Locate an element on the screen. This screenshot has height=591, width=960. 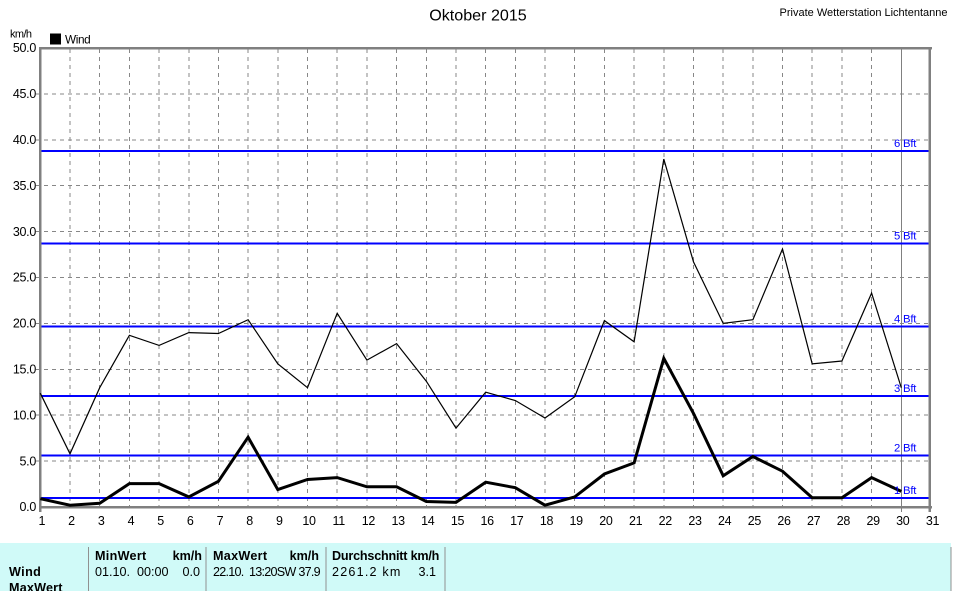
svg-text: 11 is located at coordinates (339, 521).